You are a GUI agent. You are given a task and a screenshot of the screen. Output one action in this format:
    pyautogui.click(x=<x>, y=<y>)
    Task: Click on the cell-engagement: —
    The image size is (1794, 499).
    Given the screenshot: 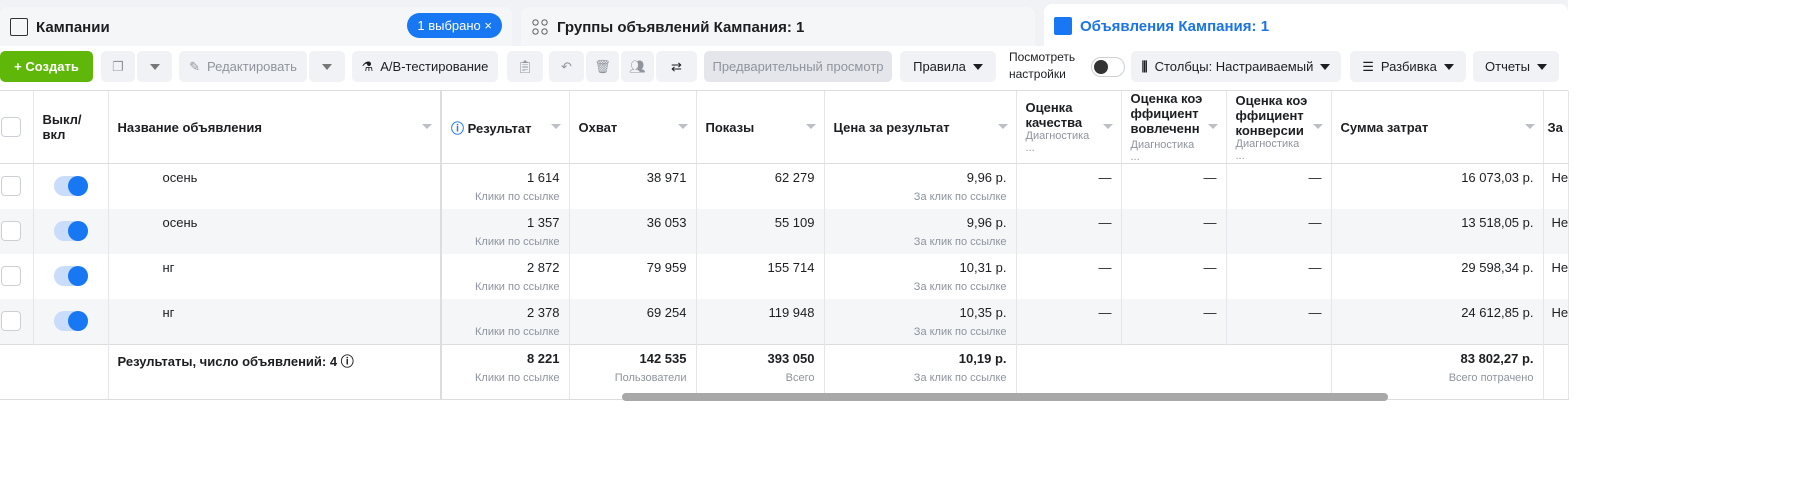 What is the action you would take?
    pyautogui.click(x=1174, y=276)
    